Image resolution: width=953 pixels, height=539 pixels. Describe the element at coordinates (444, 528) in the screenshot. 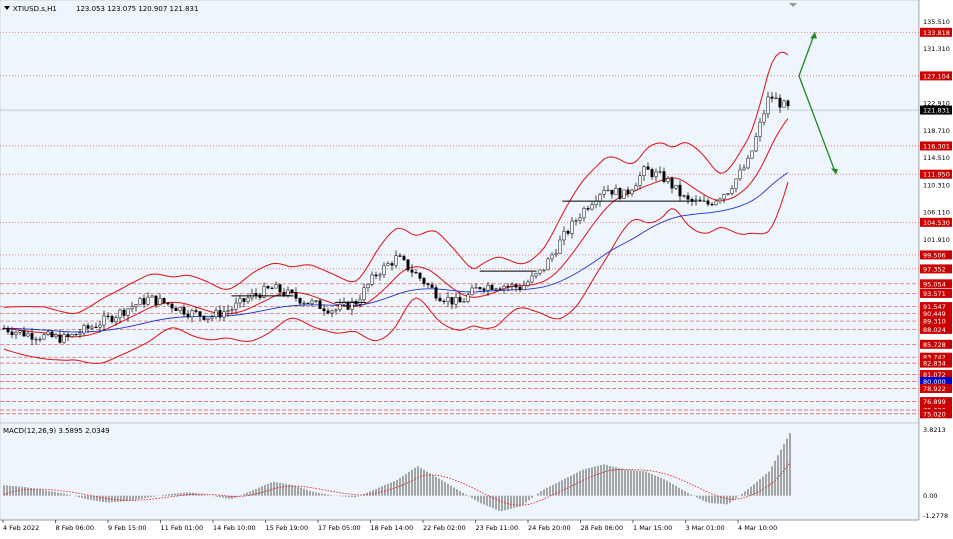

I see `time-tick-label: 22 Feb 02:00` at that location.